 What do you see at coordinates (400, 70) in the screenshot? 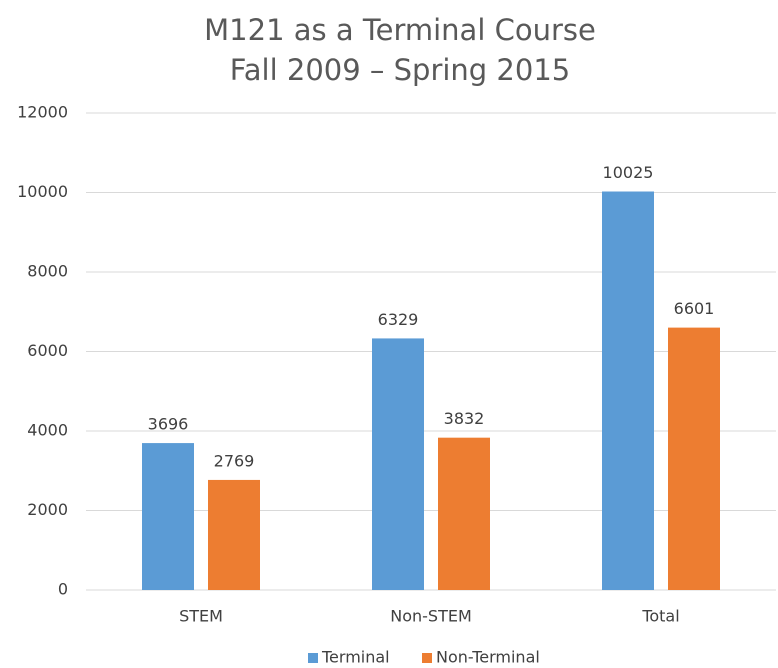
I see `chart-subtitle: Fall 2009 – Spring 2015` at bounding box center [400, 70].